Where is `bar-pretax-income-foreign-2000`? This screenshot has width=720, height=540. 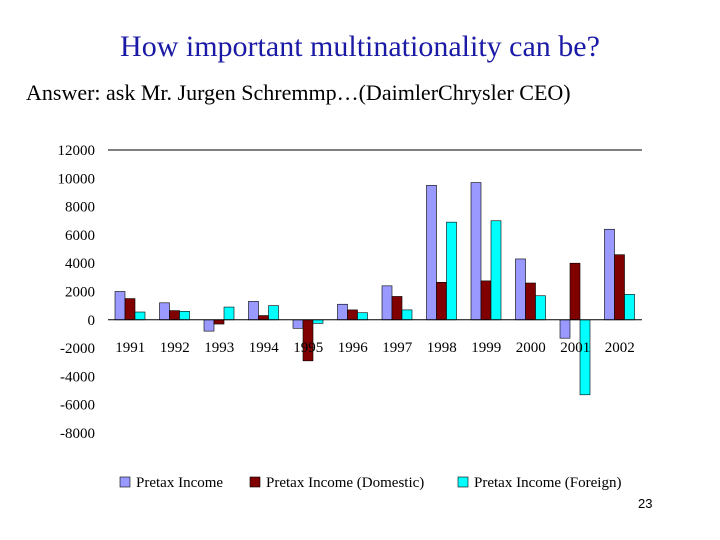 bar-pretax-income-foreign-2000 is located at coordinates (540, 308).